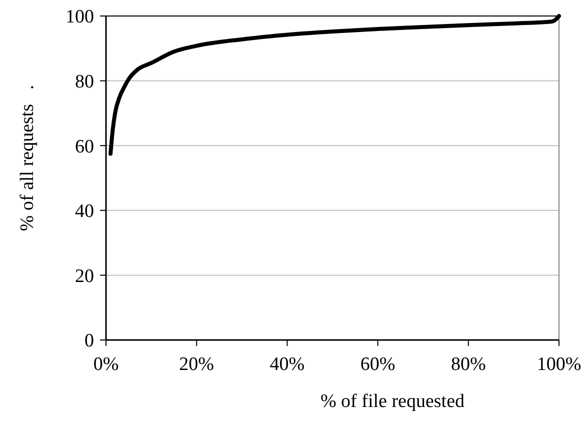 The image size is (587, 424). I want to click on x-axis-title: % of file requested, so click(393, 401).